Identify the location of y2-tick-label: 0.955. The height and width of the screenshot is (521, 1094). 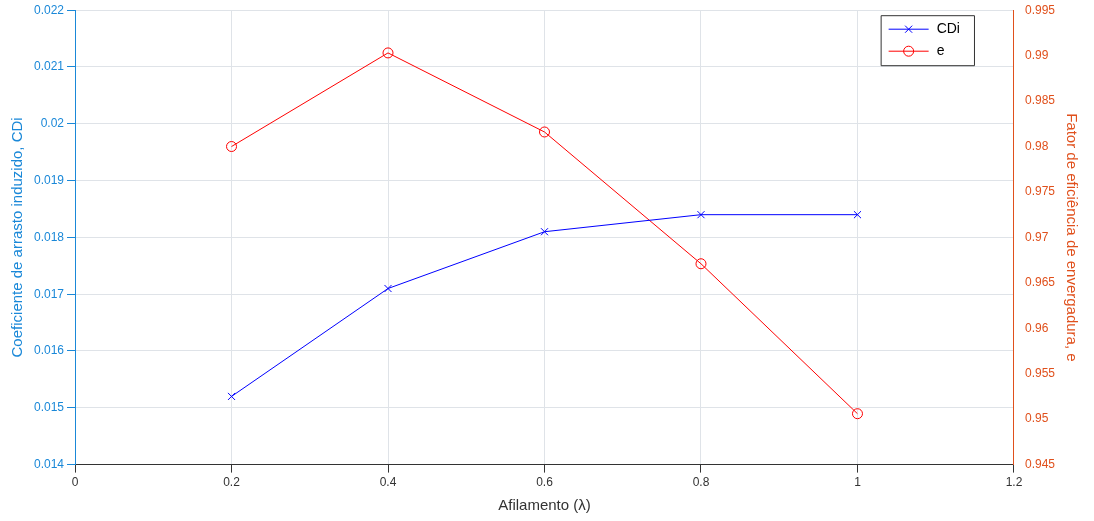
(1040, 373).